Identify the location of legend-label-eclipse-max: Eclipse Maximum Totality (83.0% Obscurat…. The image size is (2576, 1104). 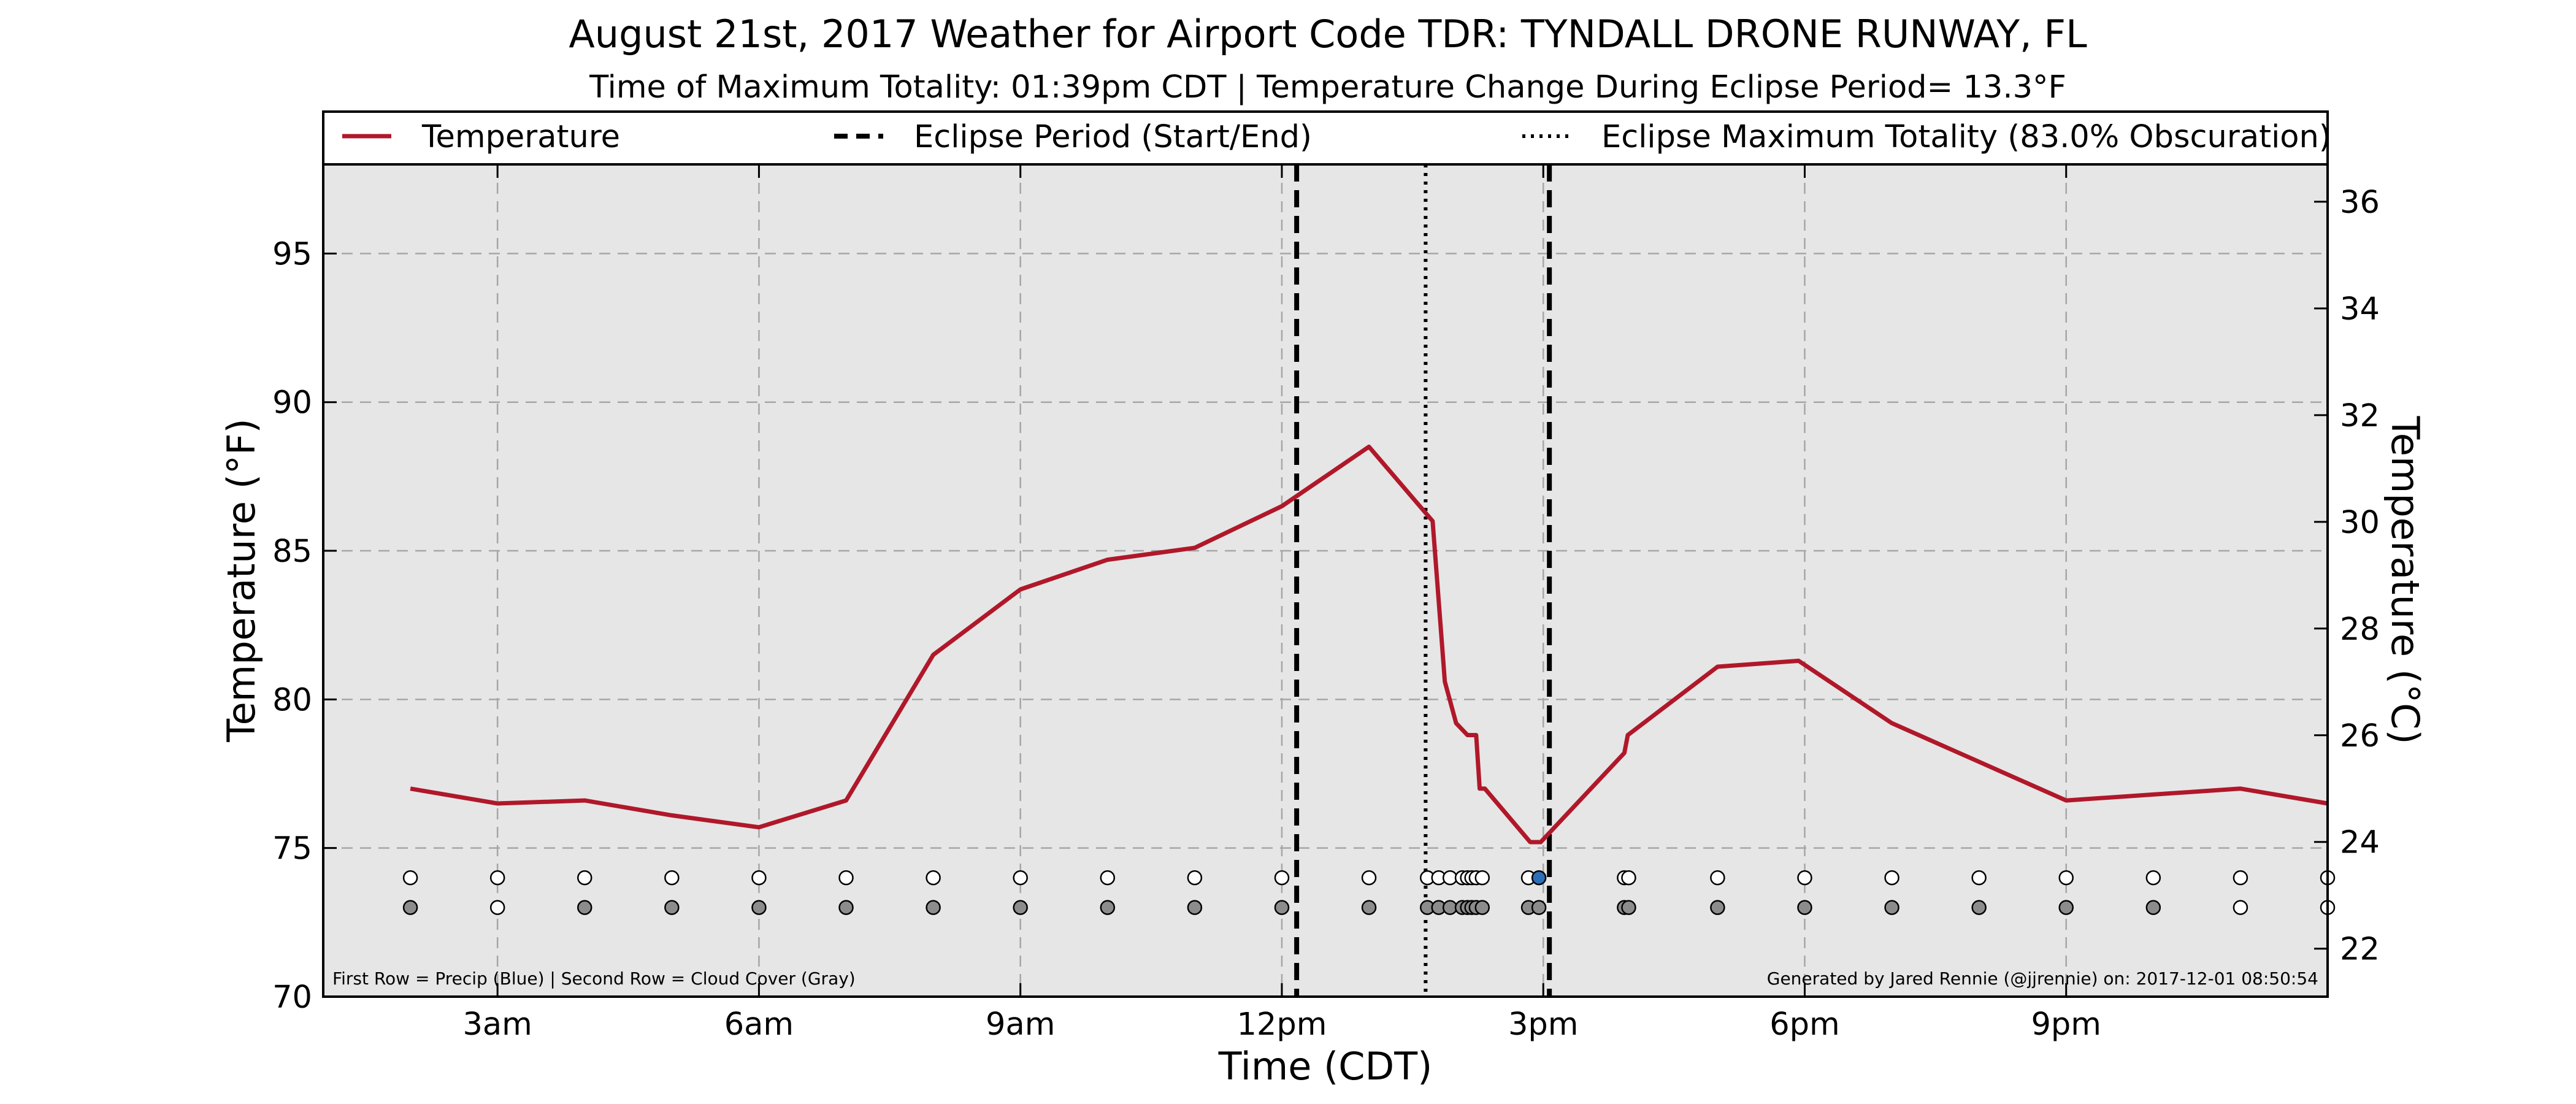
(1966, 137).